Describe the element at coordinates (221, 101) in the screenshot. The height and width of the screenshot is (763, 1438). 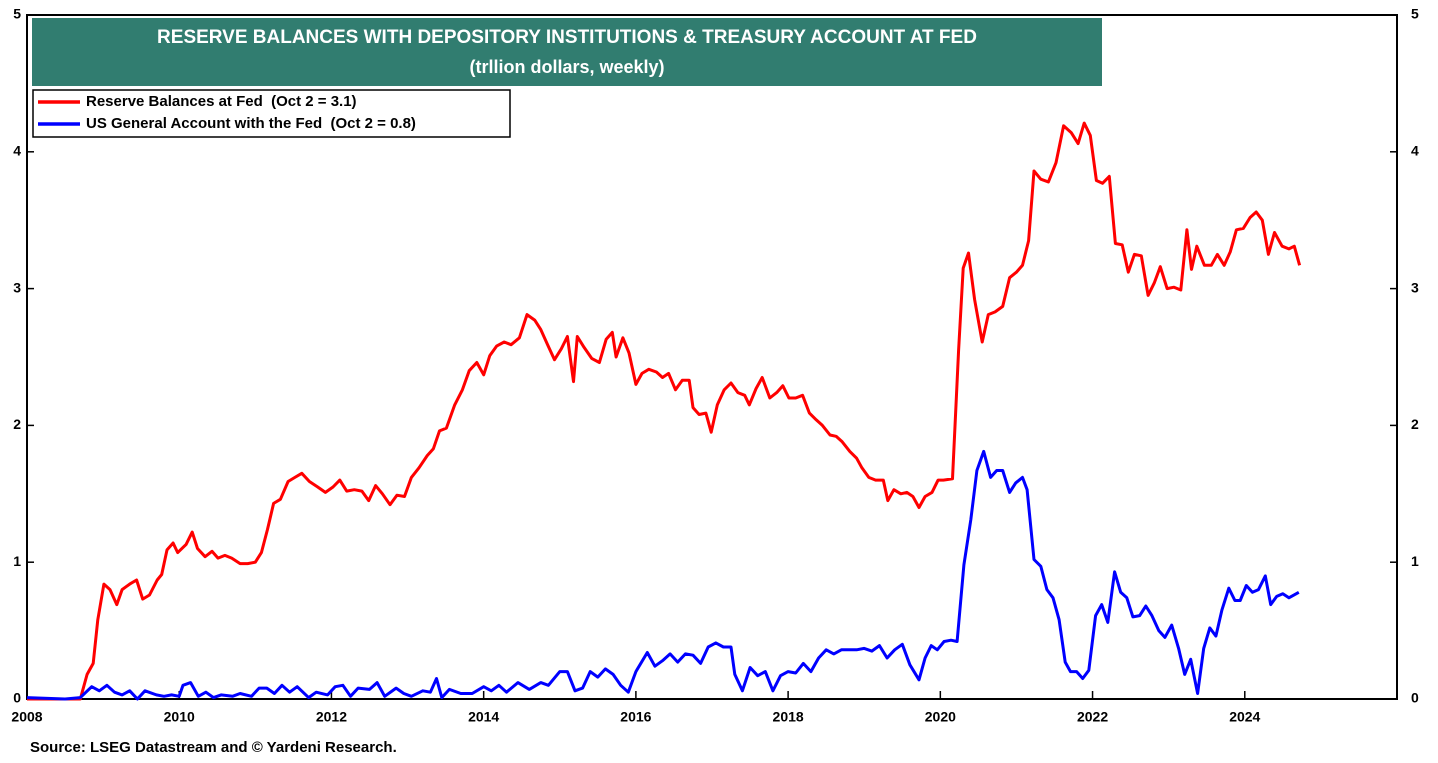
I see `legend-label: Reserve Balances at Fed (Oct 2 = 3.1)` at that location.